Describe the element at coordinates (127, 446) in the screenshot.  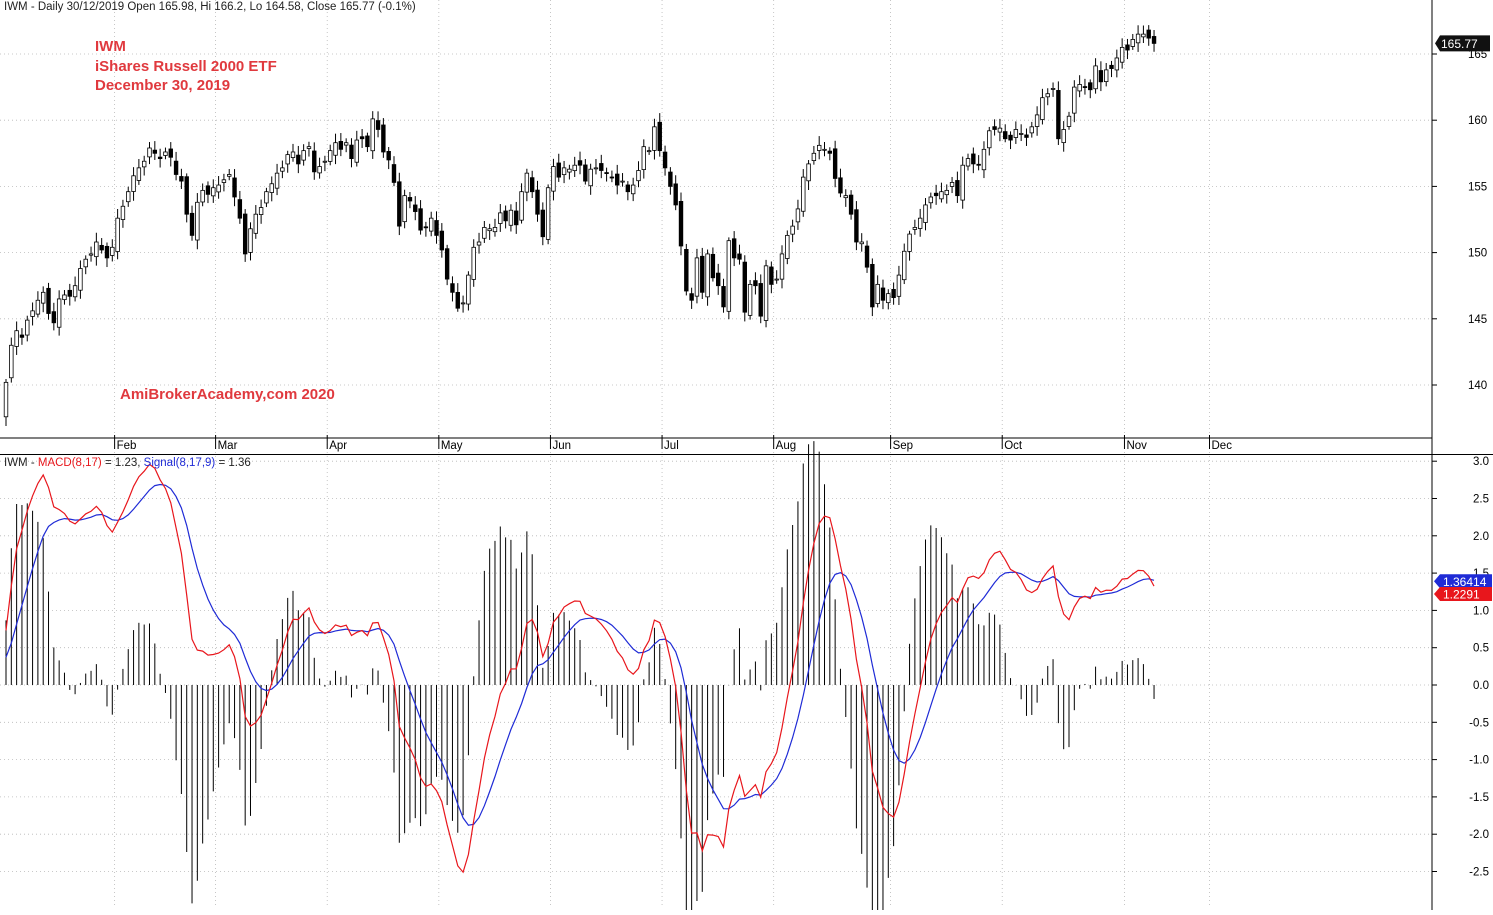
I see `month-label: Feb` at that location.